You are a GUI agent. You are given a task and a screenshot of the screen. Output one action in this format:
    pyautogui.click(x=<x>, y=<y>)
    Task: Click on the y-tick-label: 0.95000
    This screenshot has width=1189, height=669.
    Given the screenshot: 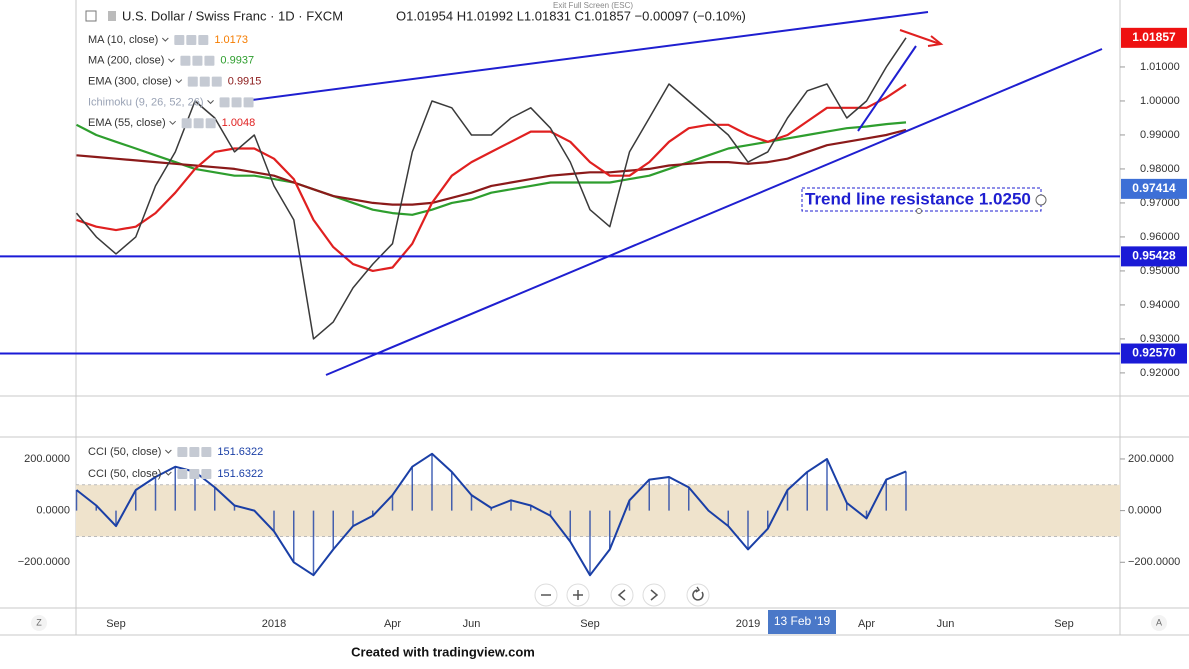 What is the action you would take?
    pyautogui.click(x=1160, y=271)
    